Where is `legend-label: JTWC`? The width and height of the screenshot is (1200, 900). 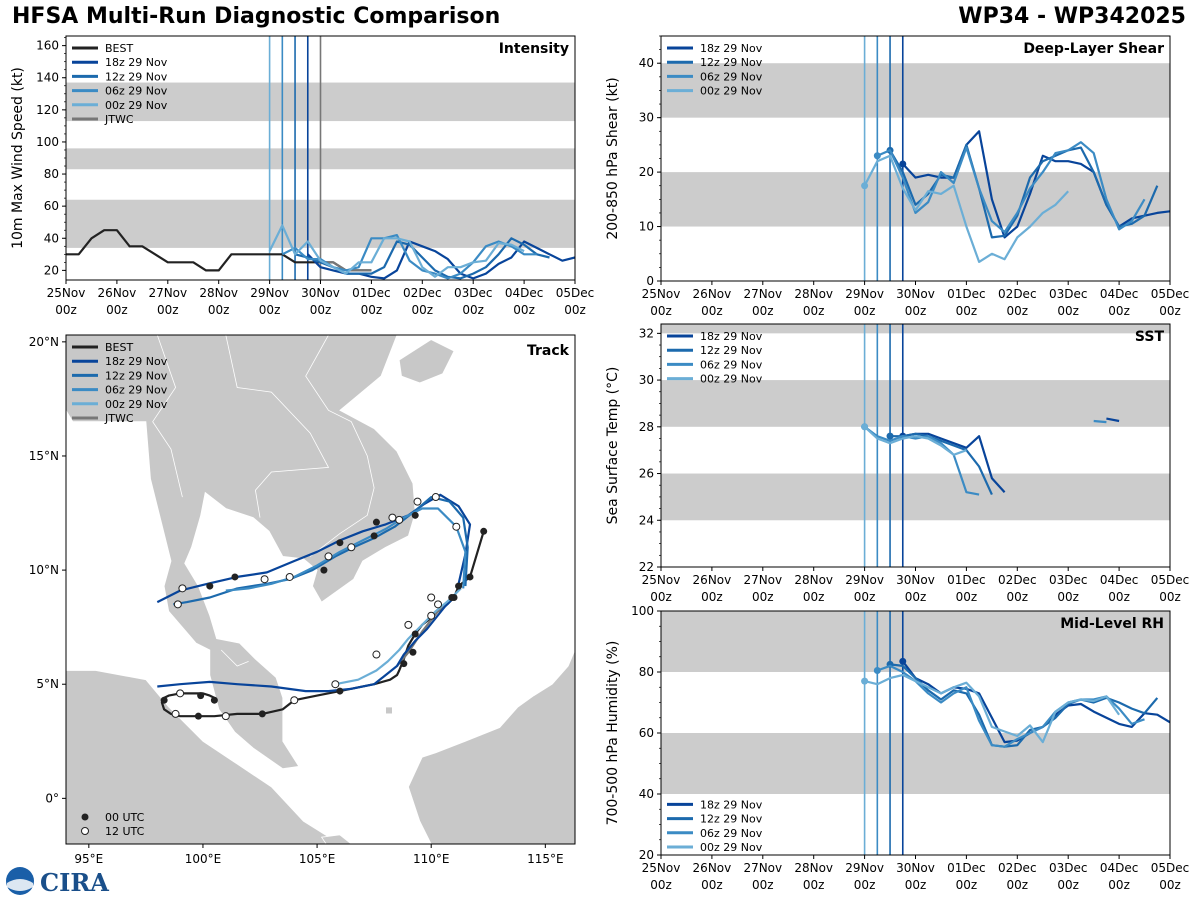 legend-label: JTWC is located at coordinates (119, 119).